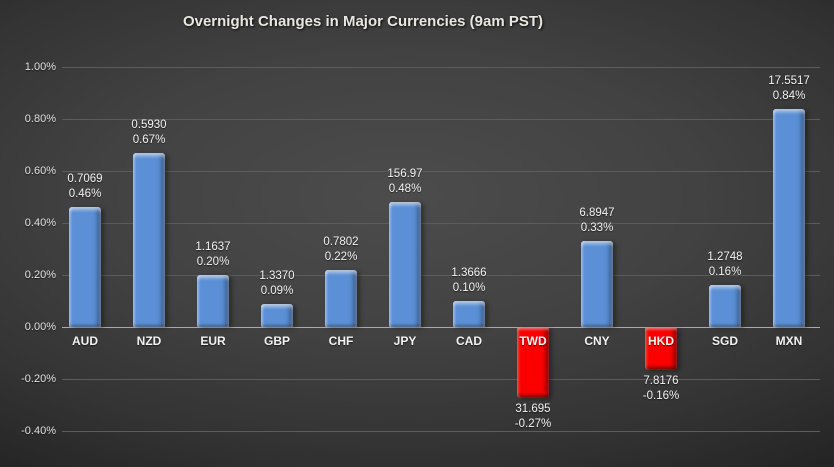 This screenshot has height=467, width=834. What do you see at coordinates (441, 67) in the screenshot?
I see `gridline-1.00%` at bounding box center [441, 67].